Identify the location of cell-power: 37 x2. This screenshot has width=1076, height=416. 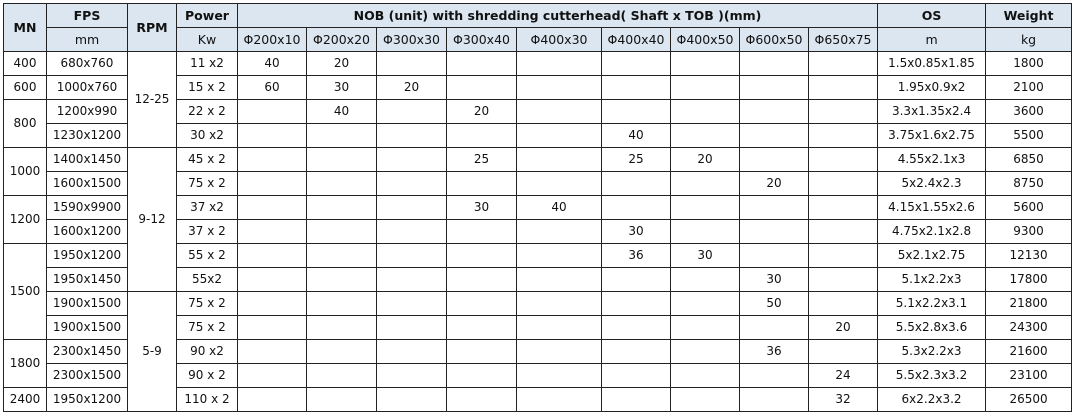
(207, 207).